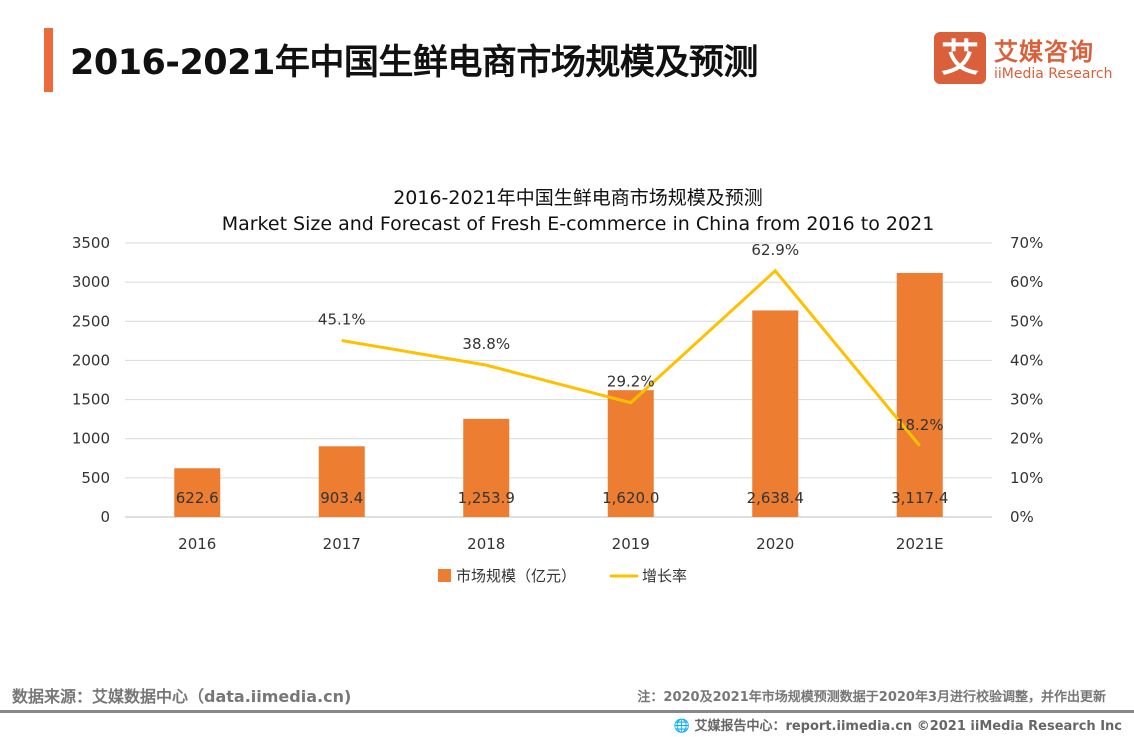  What do you see at coordinates (91, 282) in the screenshot?
I see `y-left-tick: 3000` at bounding box center [91, 282].